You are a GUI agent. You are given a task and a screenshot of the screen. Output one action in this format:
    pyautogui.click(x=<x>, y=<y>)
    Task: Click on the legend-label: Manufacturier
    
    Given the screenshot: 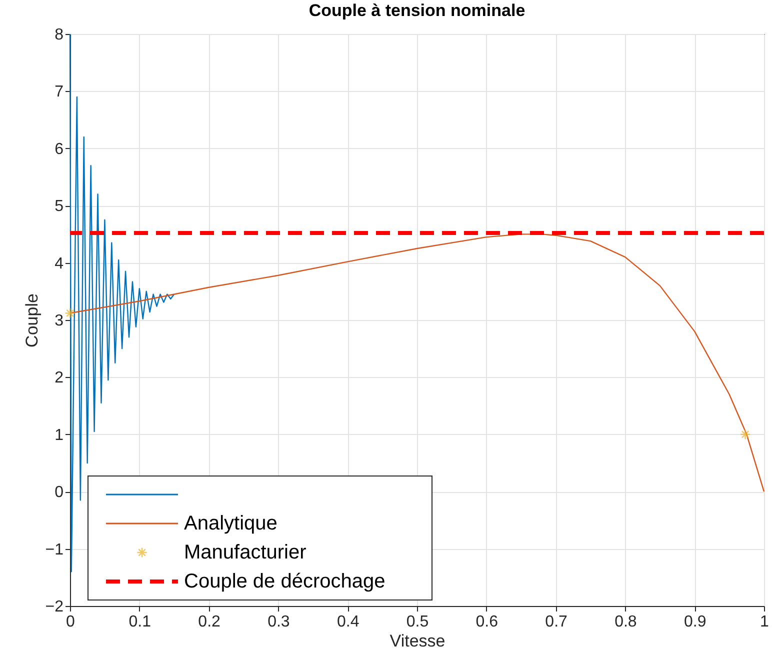 What is the action you would take?
    pyautogui.click(x=245, y=553)
    